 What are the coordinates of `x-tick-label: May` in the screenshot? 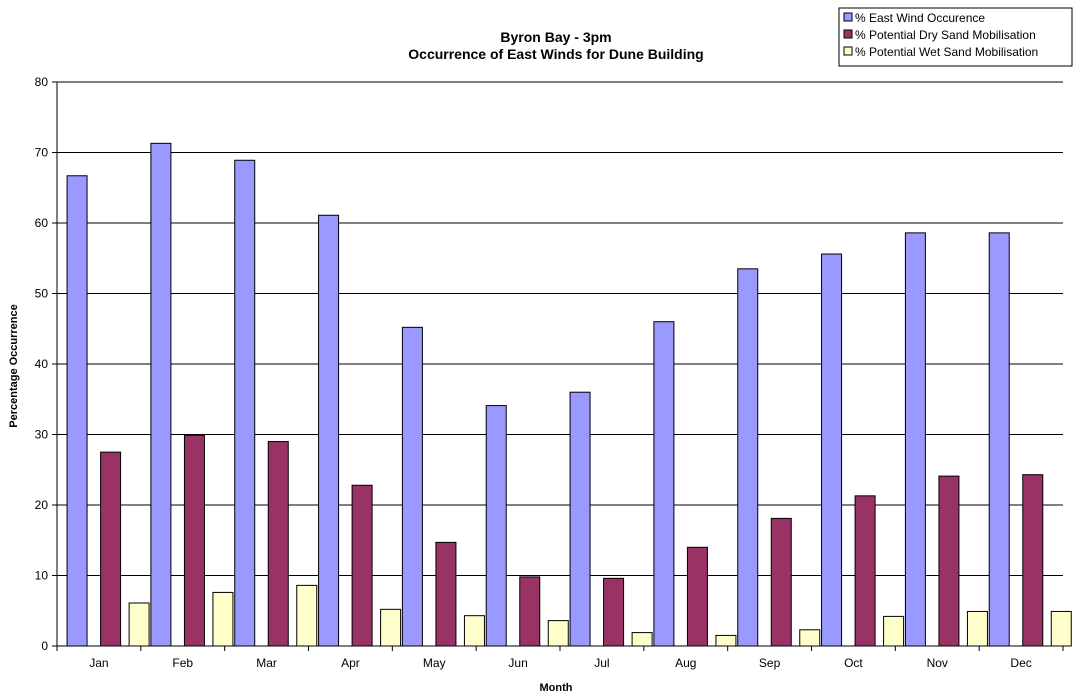 It's located at (434, 663).